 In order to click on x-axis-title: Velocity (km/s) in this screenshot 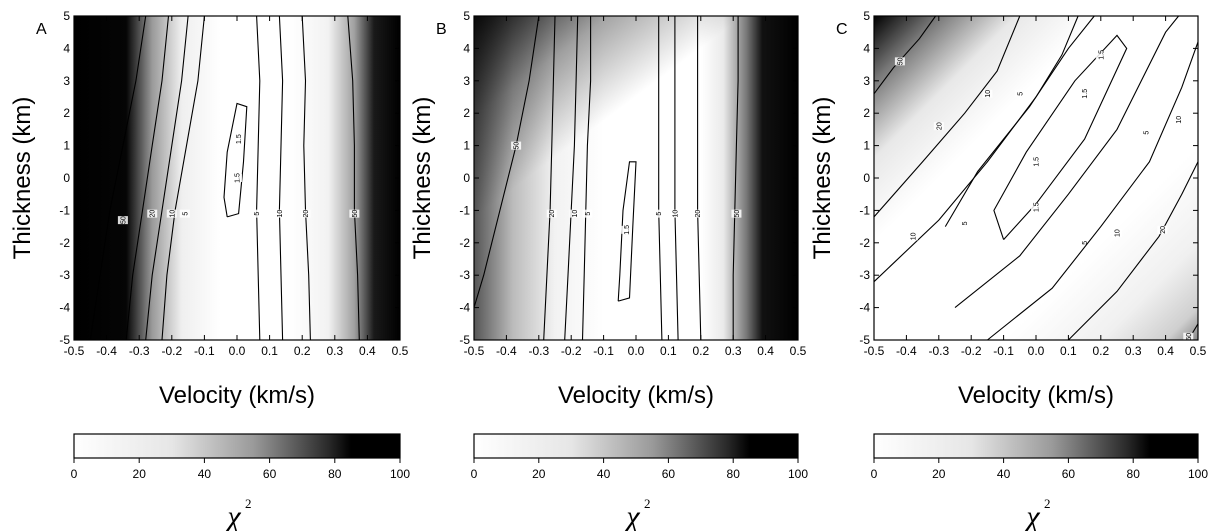, I will do `click(636, 395)`.